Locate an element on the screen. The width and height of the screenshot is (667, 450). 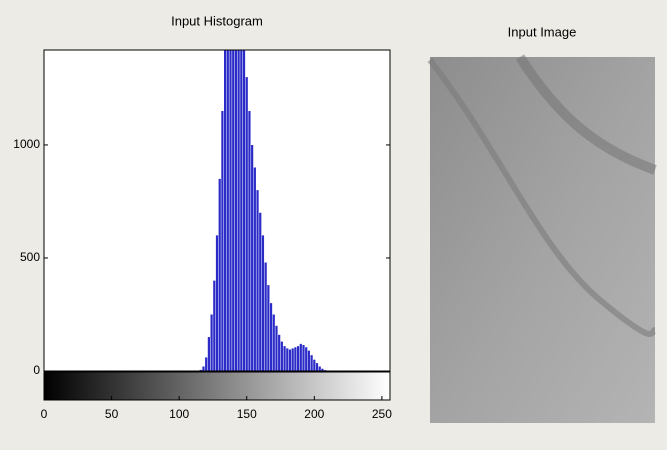
x-tick-label: 200 is located at coordinates (314, 414).